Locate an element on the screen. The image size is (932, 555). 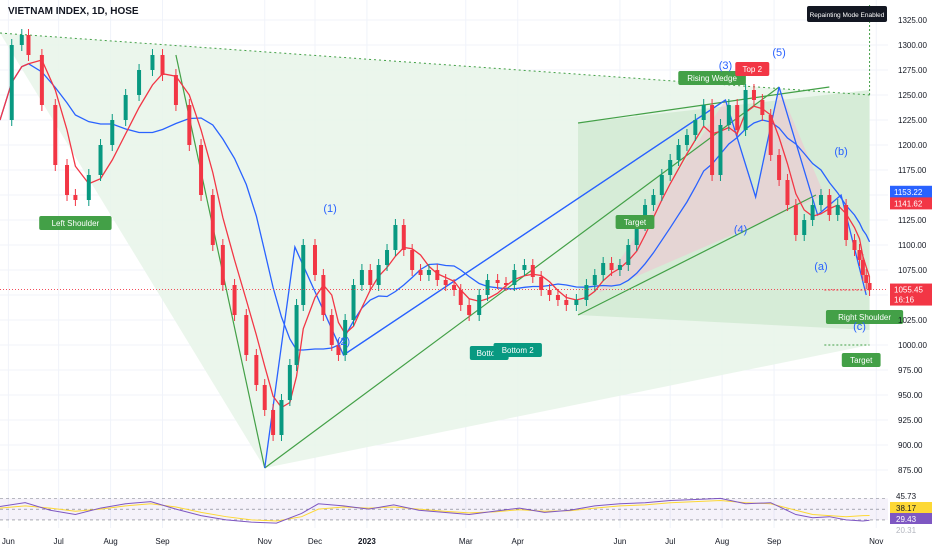
y-tick-label: 1250.00 is located at coordinates (912, 95).